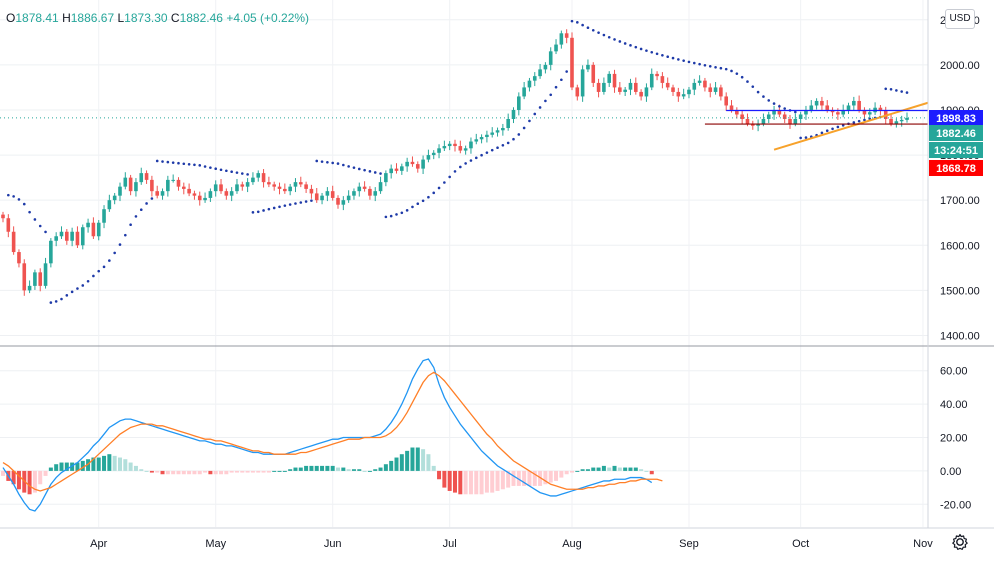 The width and height of the screenshot is (994, 565). I want to click on time-tick-label: Oct, so click(800, 544).